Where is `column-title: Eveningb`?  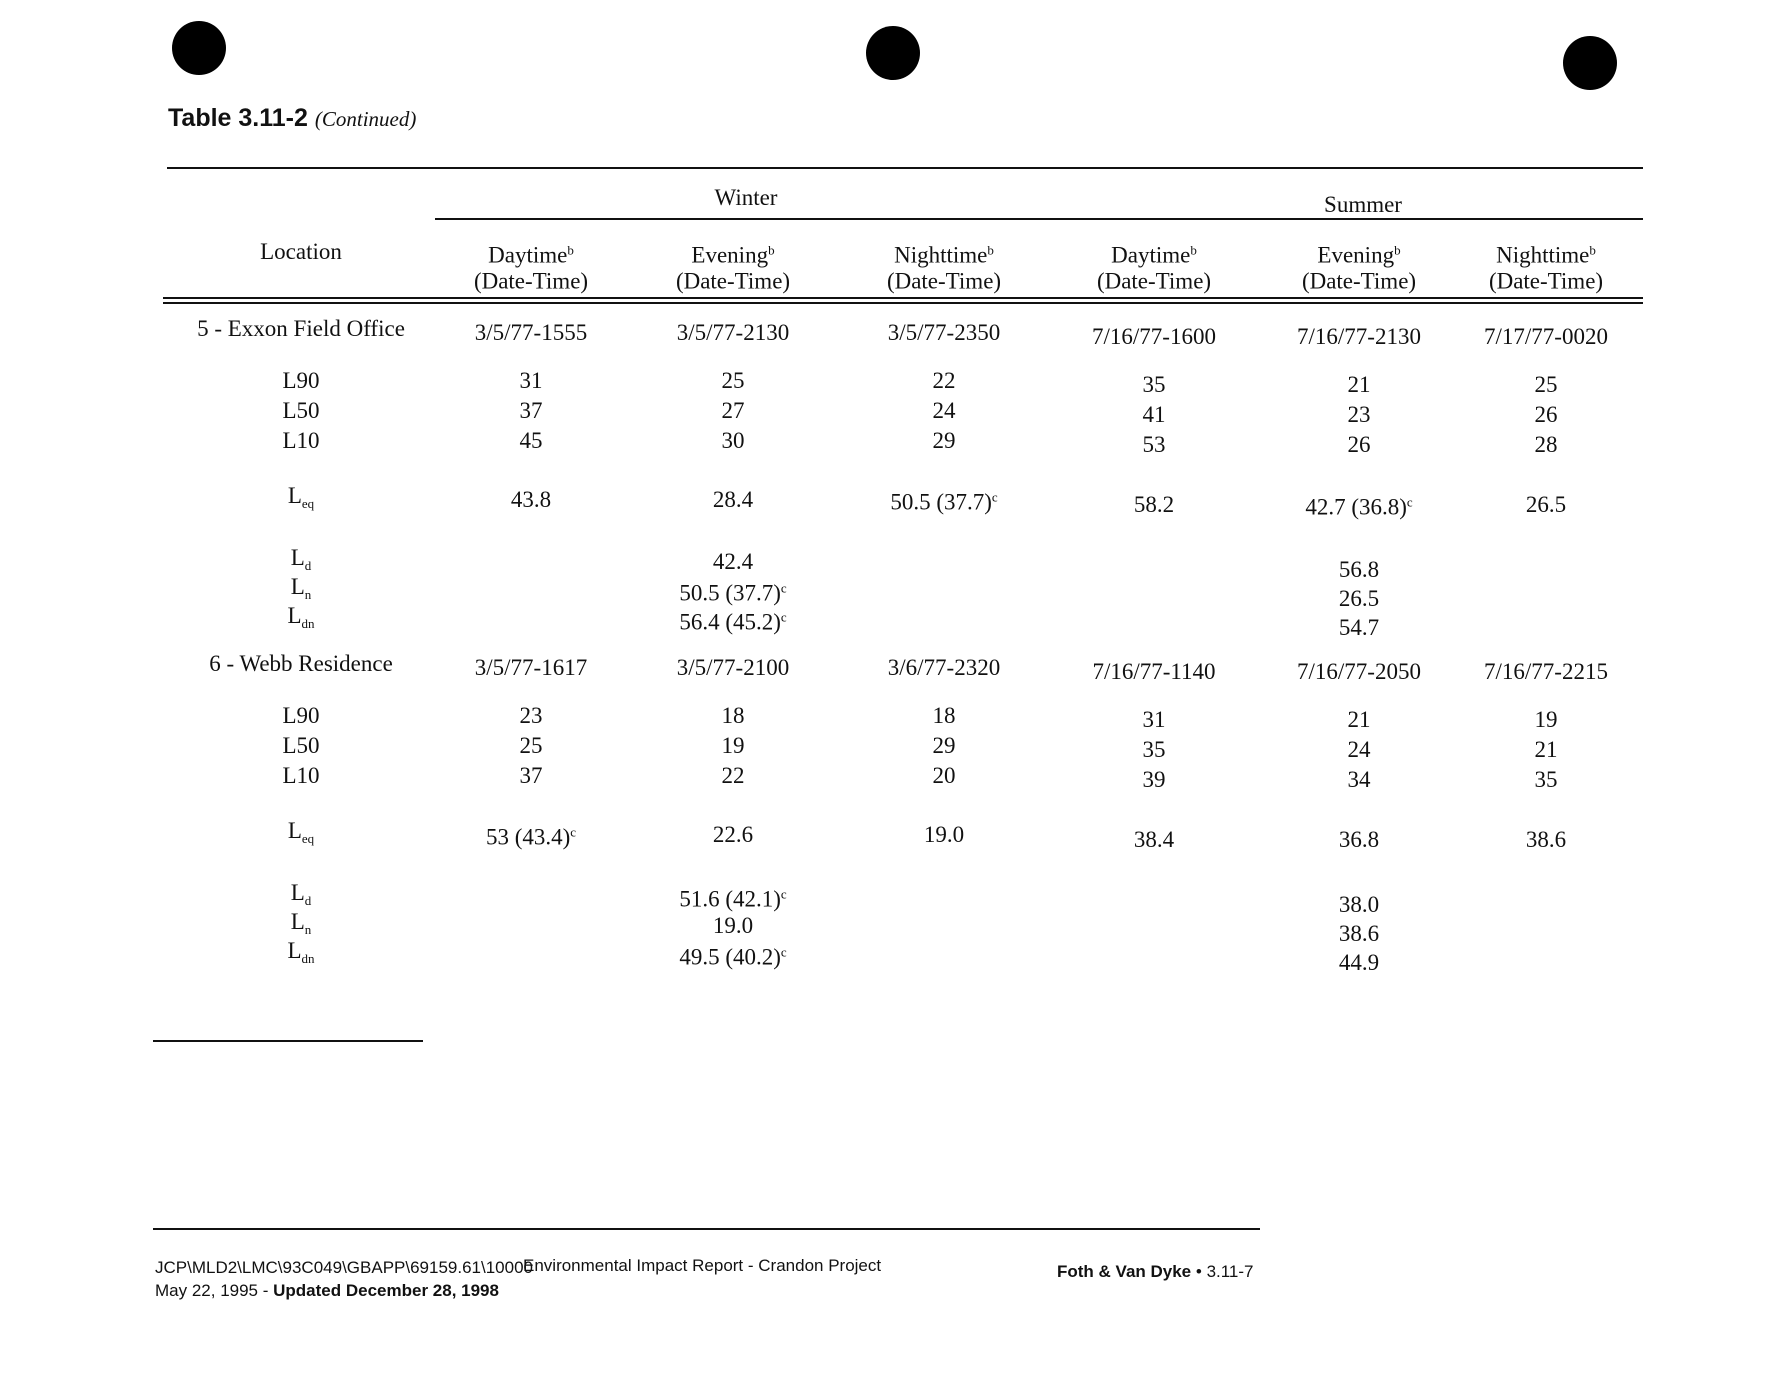
column-title: Eveningb is located at coordinates (1359, 253).